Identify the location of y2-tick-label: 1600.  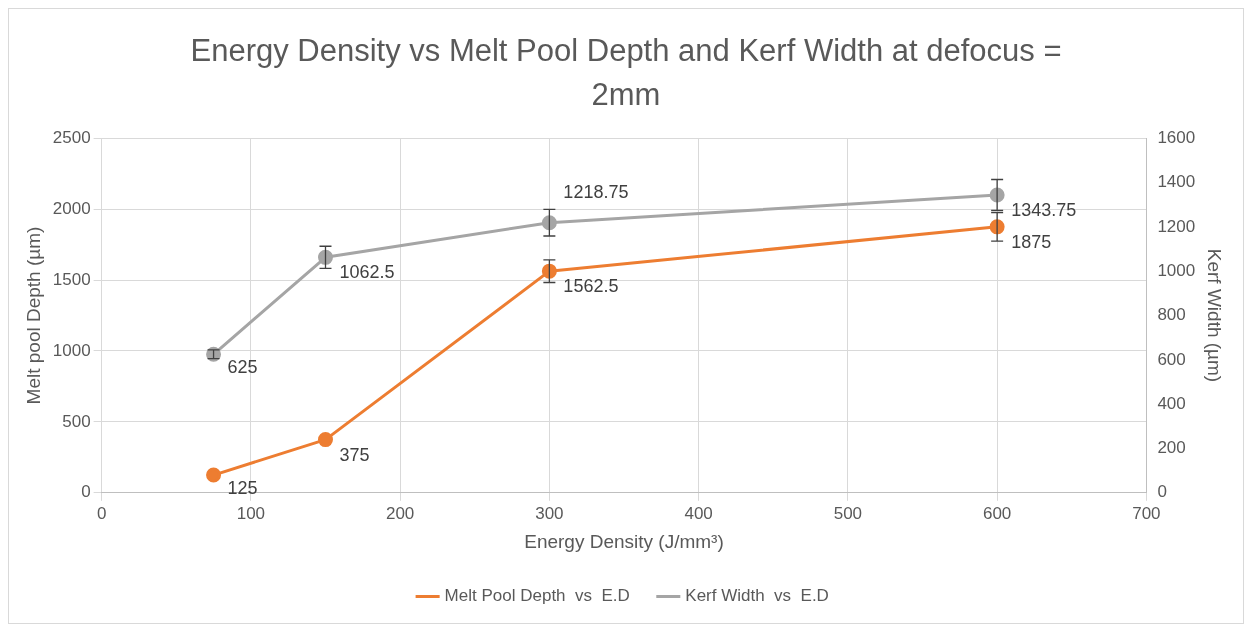
(1176, 137).